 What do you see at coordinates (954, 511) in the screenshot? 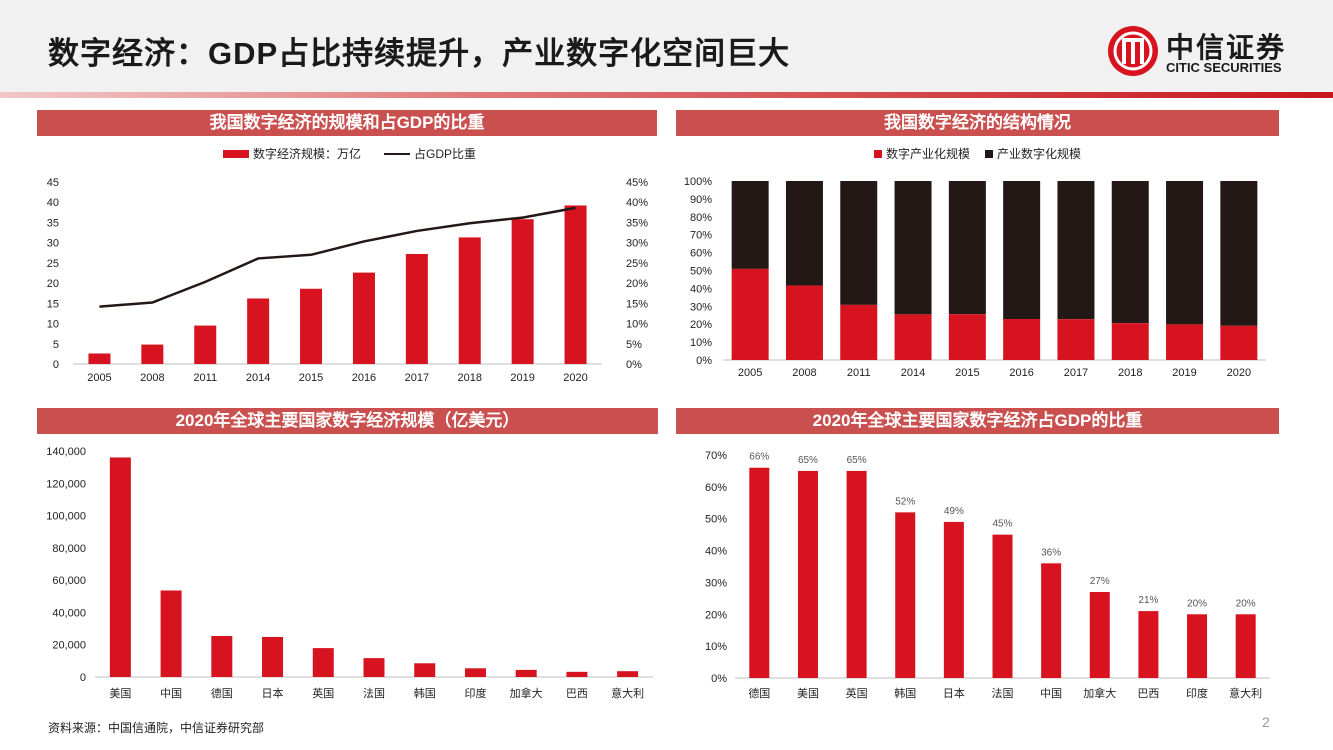
I see `data-label: 49%` at bounding box center [954, 511].